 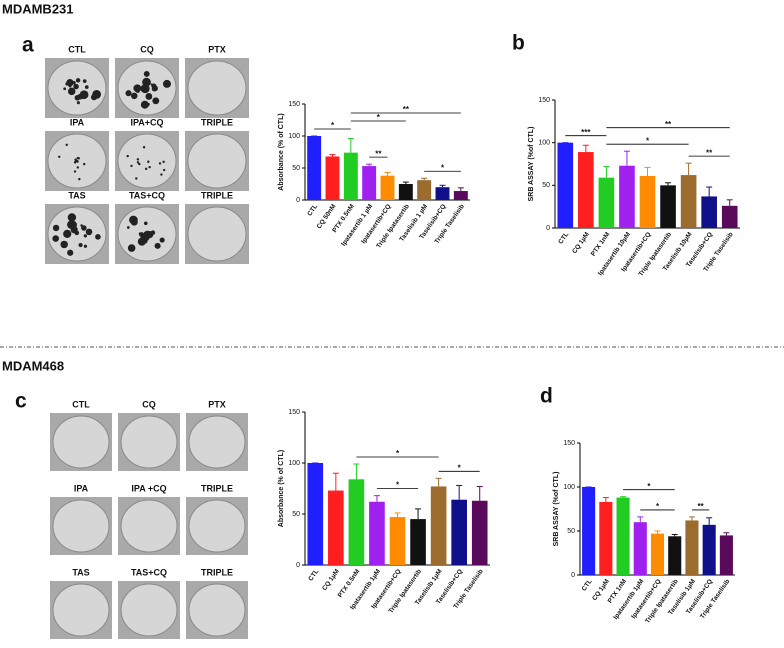 I want to click on photo-label: IPA+CQ, so click(x=146, y=122).